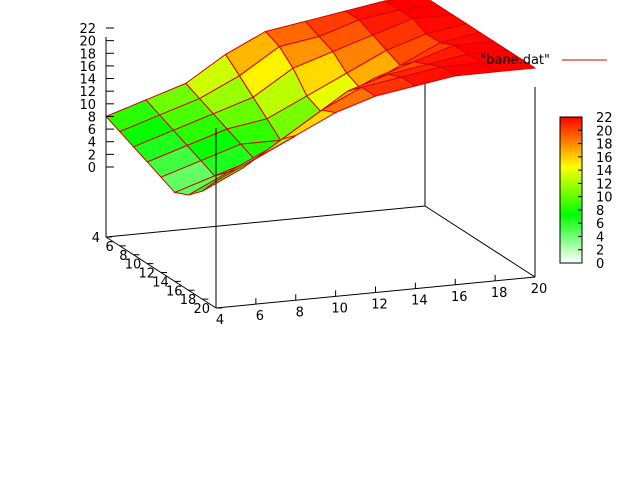  Describe the element at coordinates (604, 184) in the screenshot. I see `colorbox-tick-label: 12` at that location.